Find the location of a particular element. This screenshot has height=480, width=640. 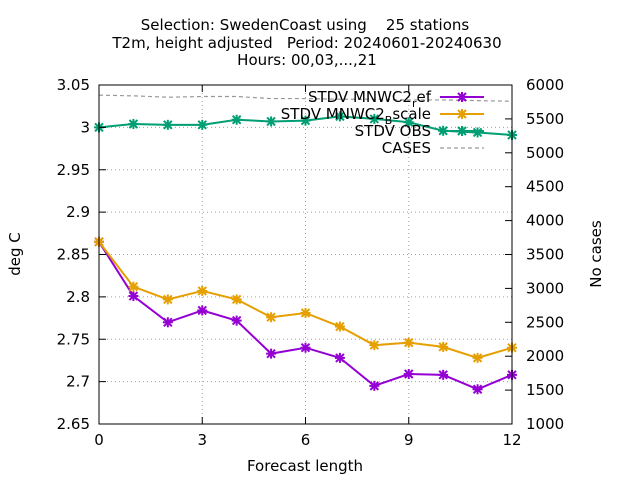

x-tick-label: 12 is located at coordinates (511, 440).